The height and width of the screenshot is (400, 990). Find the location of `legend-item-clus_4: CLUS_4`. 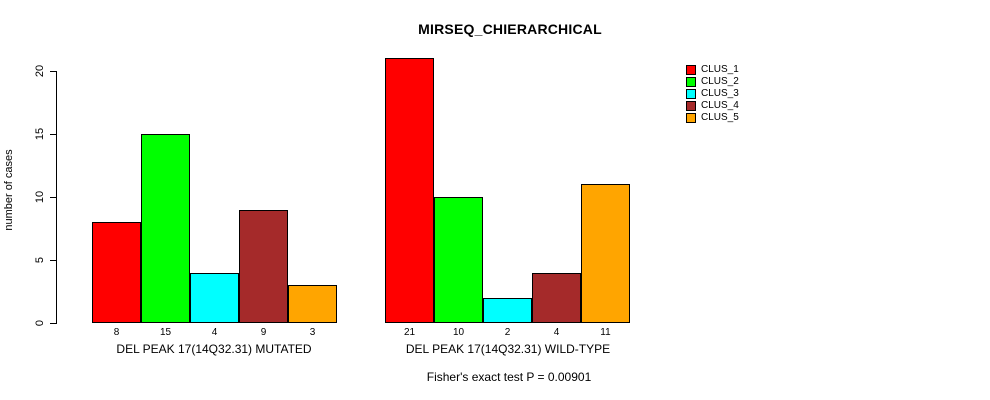

legend-item-clus_4: CLUS_4 is located at coordinates (712, 106).